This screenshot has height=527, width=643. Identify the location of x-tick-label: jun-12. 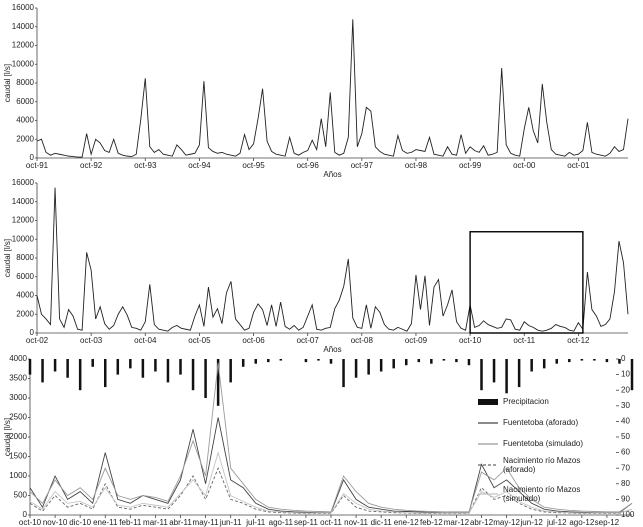
(532, 522).